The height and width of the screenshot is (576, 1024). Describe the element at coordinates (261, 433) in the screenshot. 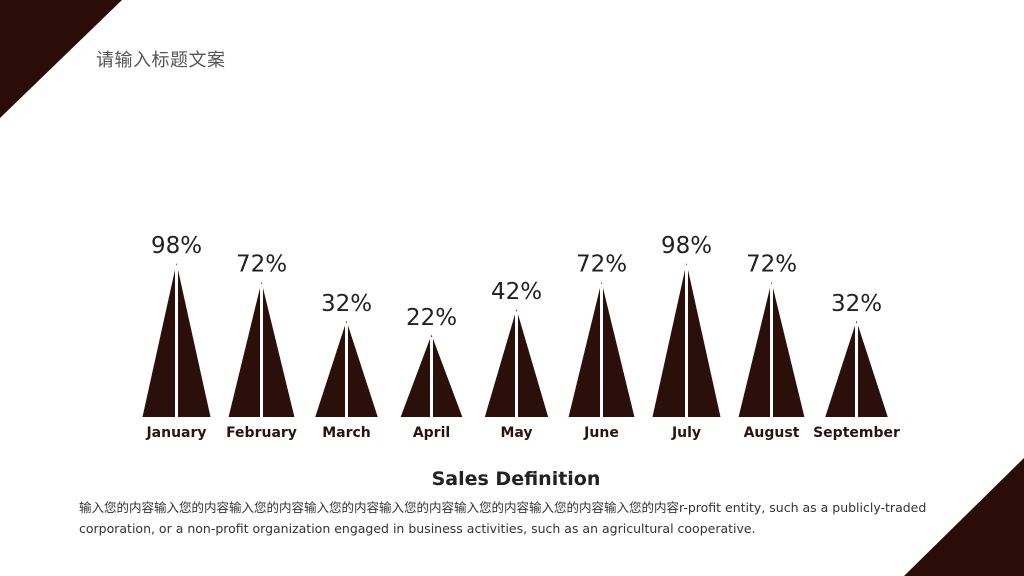

I see `category-label-february: February` at that location.